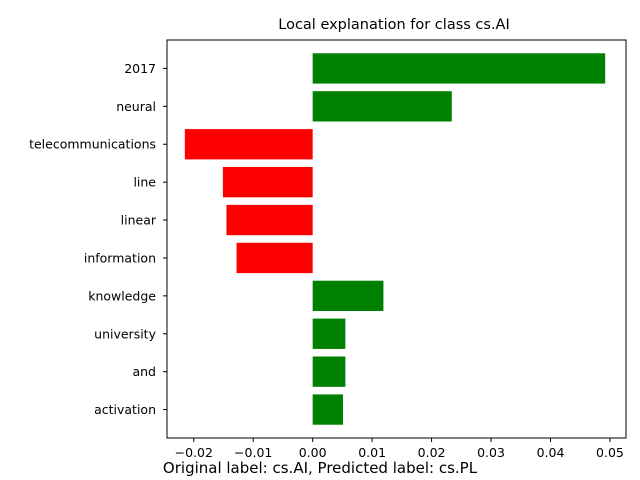 The width and height of the screenshot is (640, 480). I want to click on y-tick-label: activation, so click(125, 409).